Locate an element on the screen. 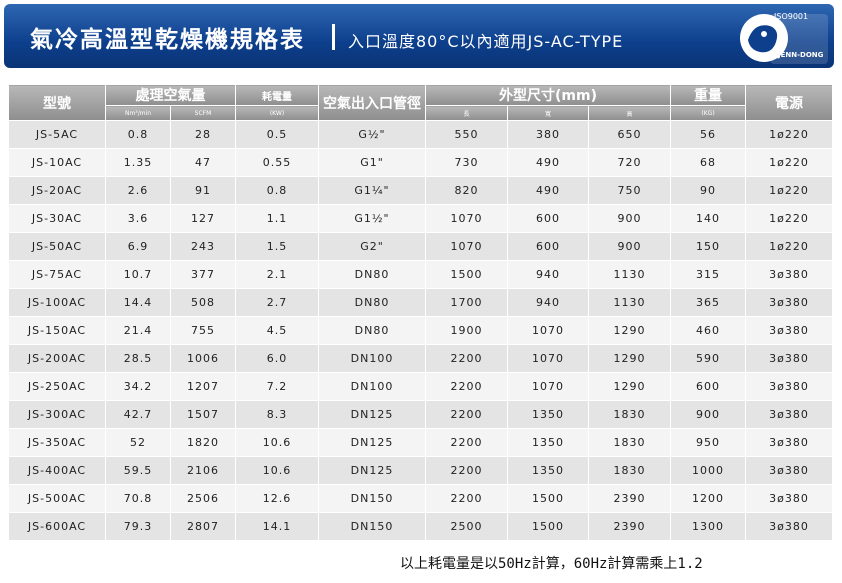 This screenshot has height=583, width=842. table-cell: 365 is located at coordinates (708, 302).